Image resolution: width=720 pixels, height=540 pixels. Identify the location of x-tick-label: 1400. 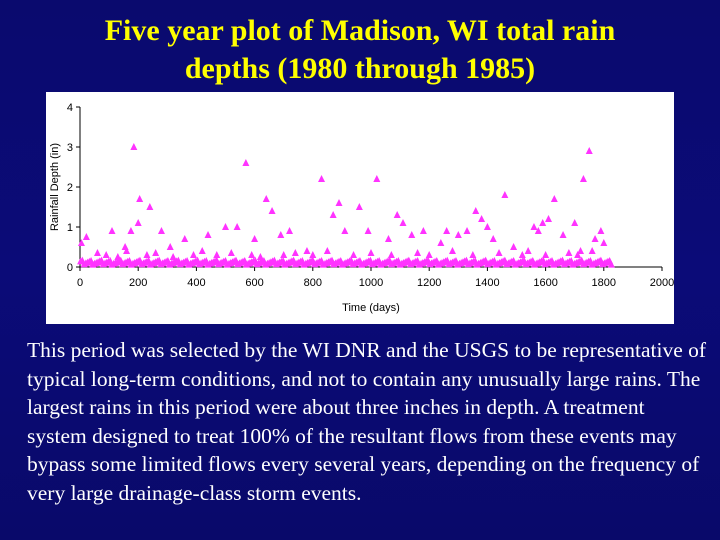
(487, 283).